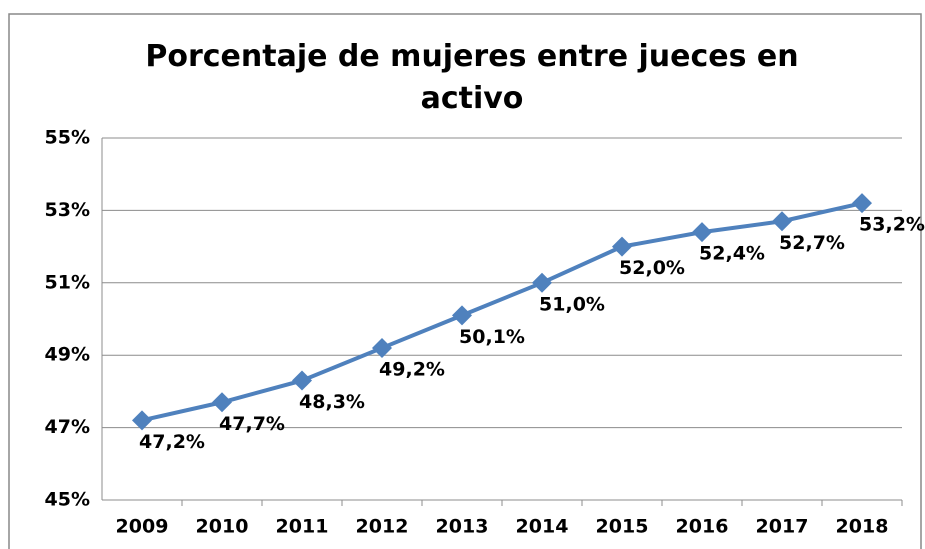 This screenshot has width=925, height=549. Describe the element at coordinates (542, 527) in the screenshot. I see `x-tick-label: 2014` at that location.